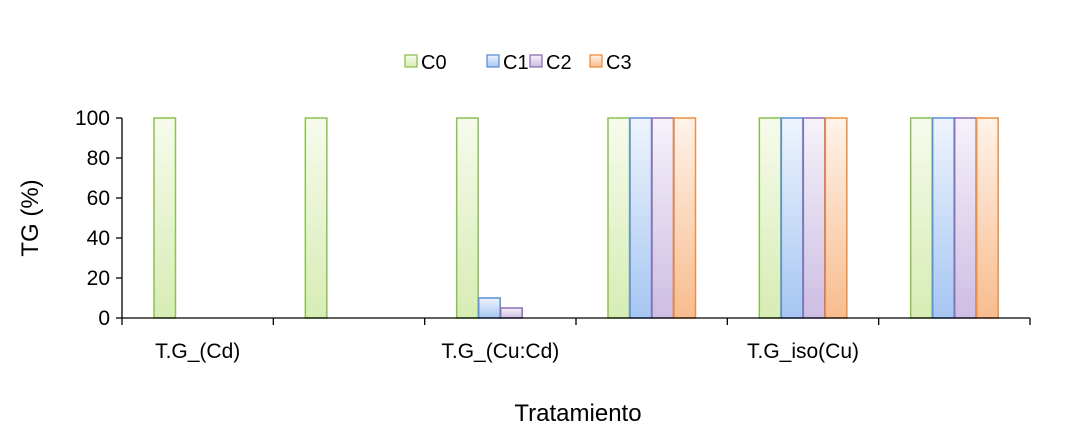  What do you see at coordinates (197, 351) in the screenshot?
I see `x-tick-label: T.G_(Cd)` at bounding box center [197, 351].